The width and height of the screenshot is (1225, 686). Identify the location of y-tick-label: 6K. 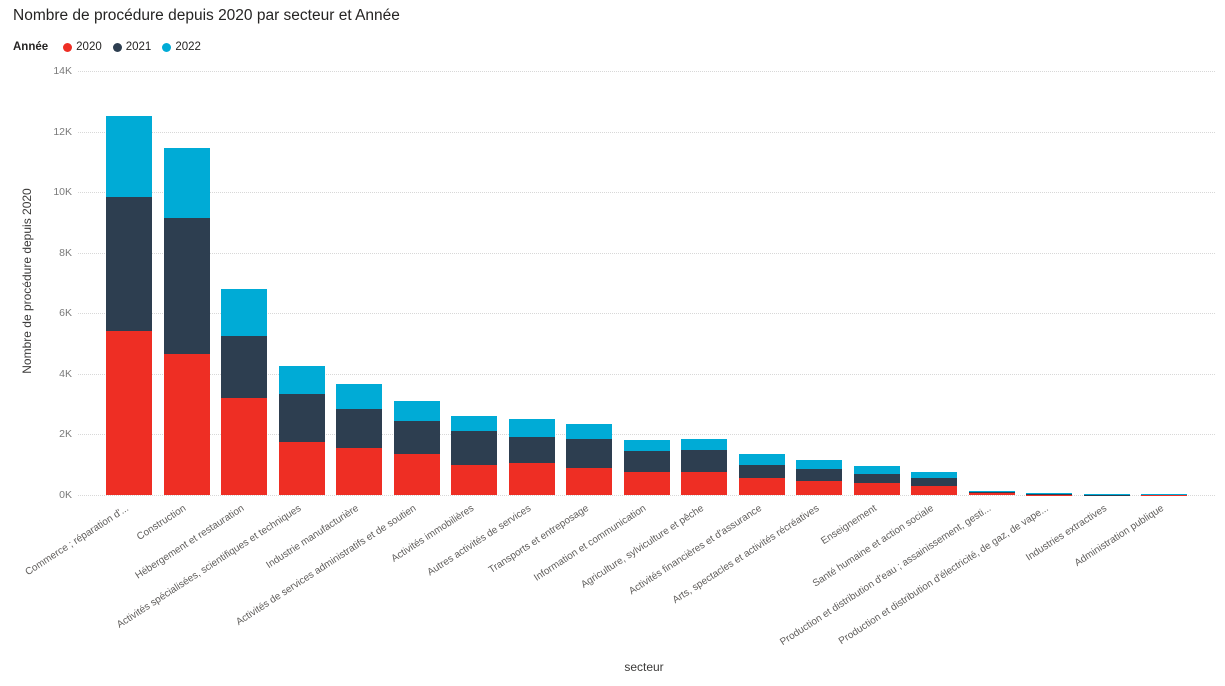
(65, 313).